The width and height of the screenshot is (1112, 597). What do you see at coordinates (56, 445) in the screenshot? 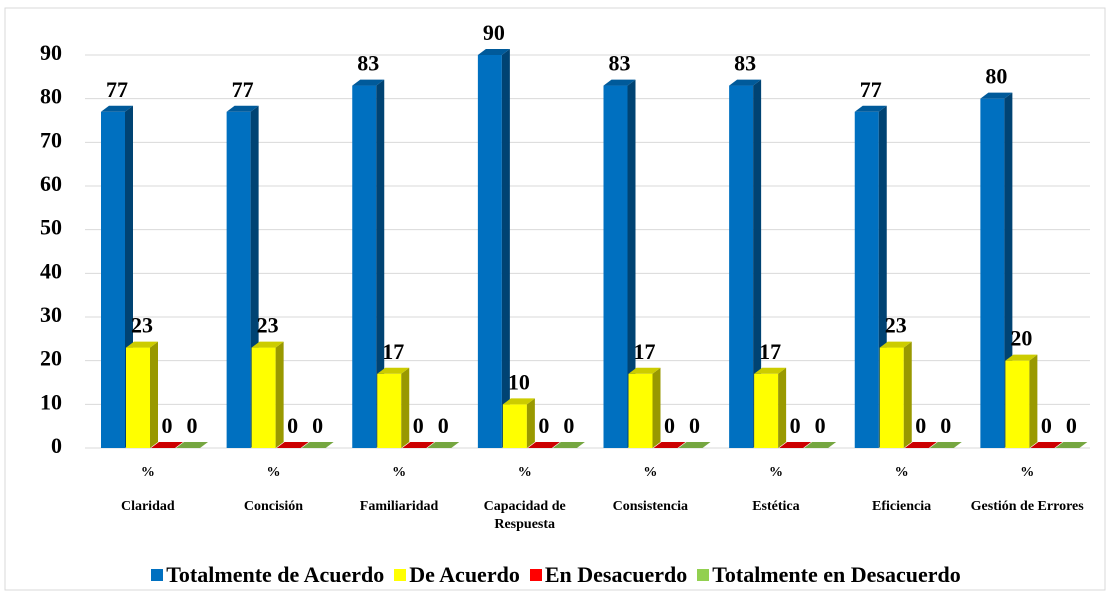
I see `y-tick-label: 0` at bounding box center [56, 445].